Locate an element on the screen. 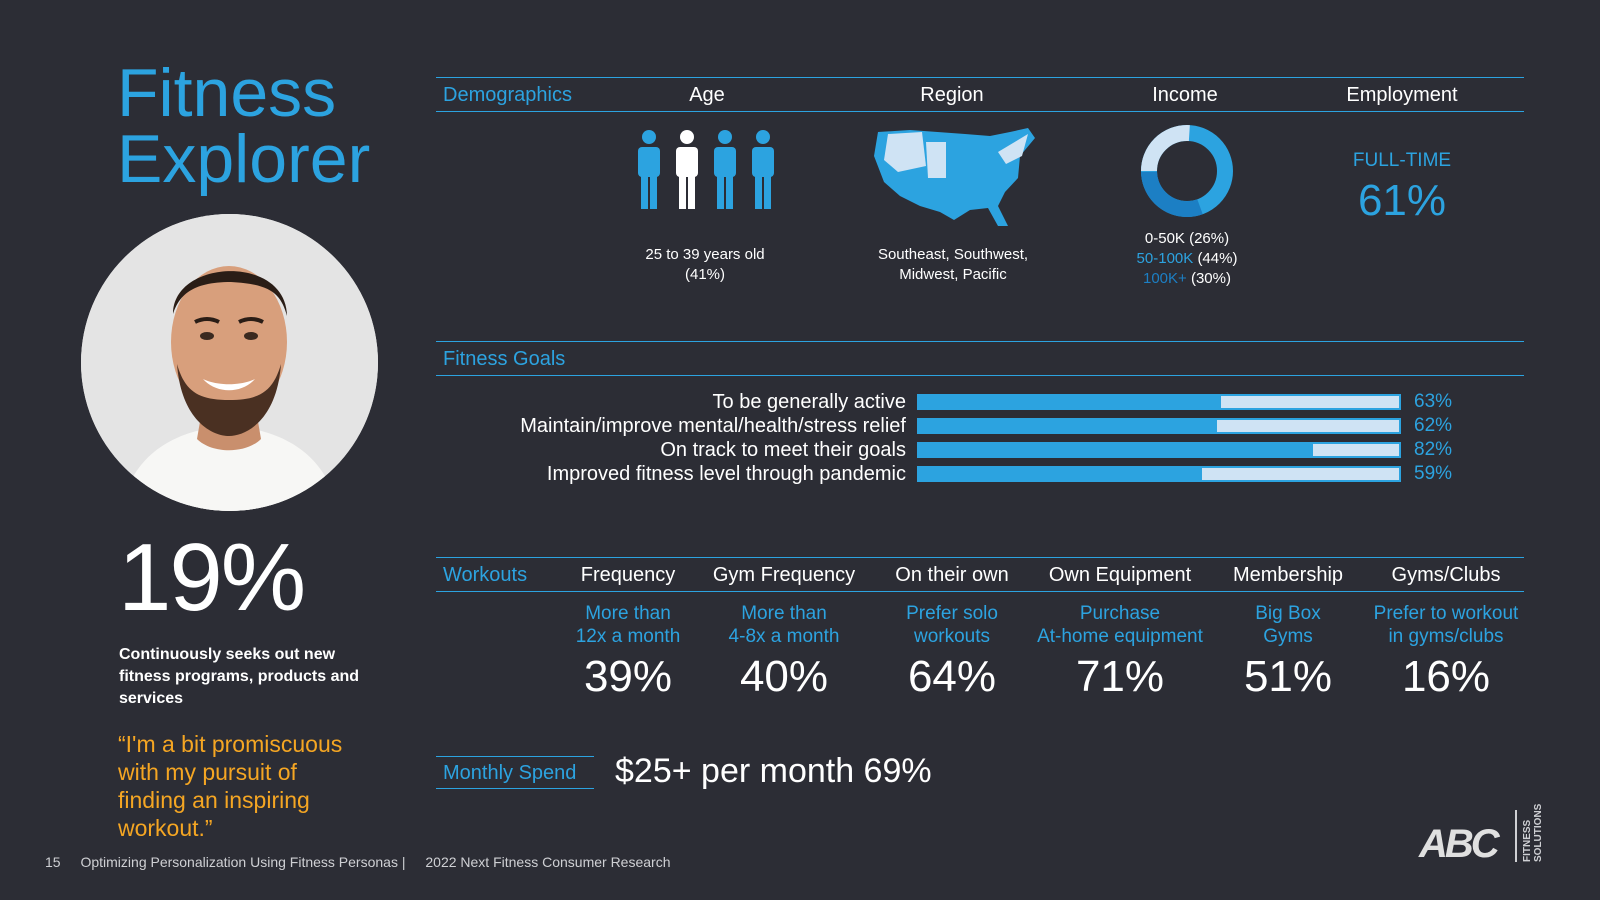 The height and width of the screenshot is (900, 1600). spend-bottom-rule is located at coordinates (515, 788).